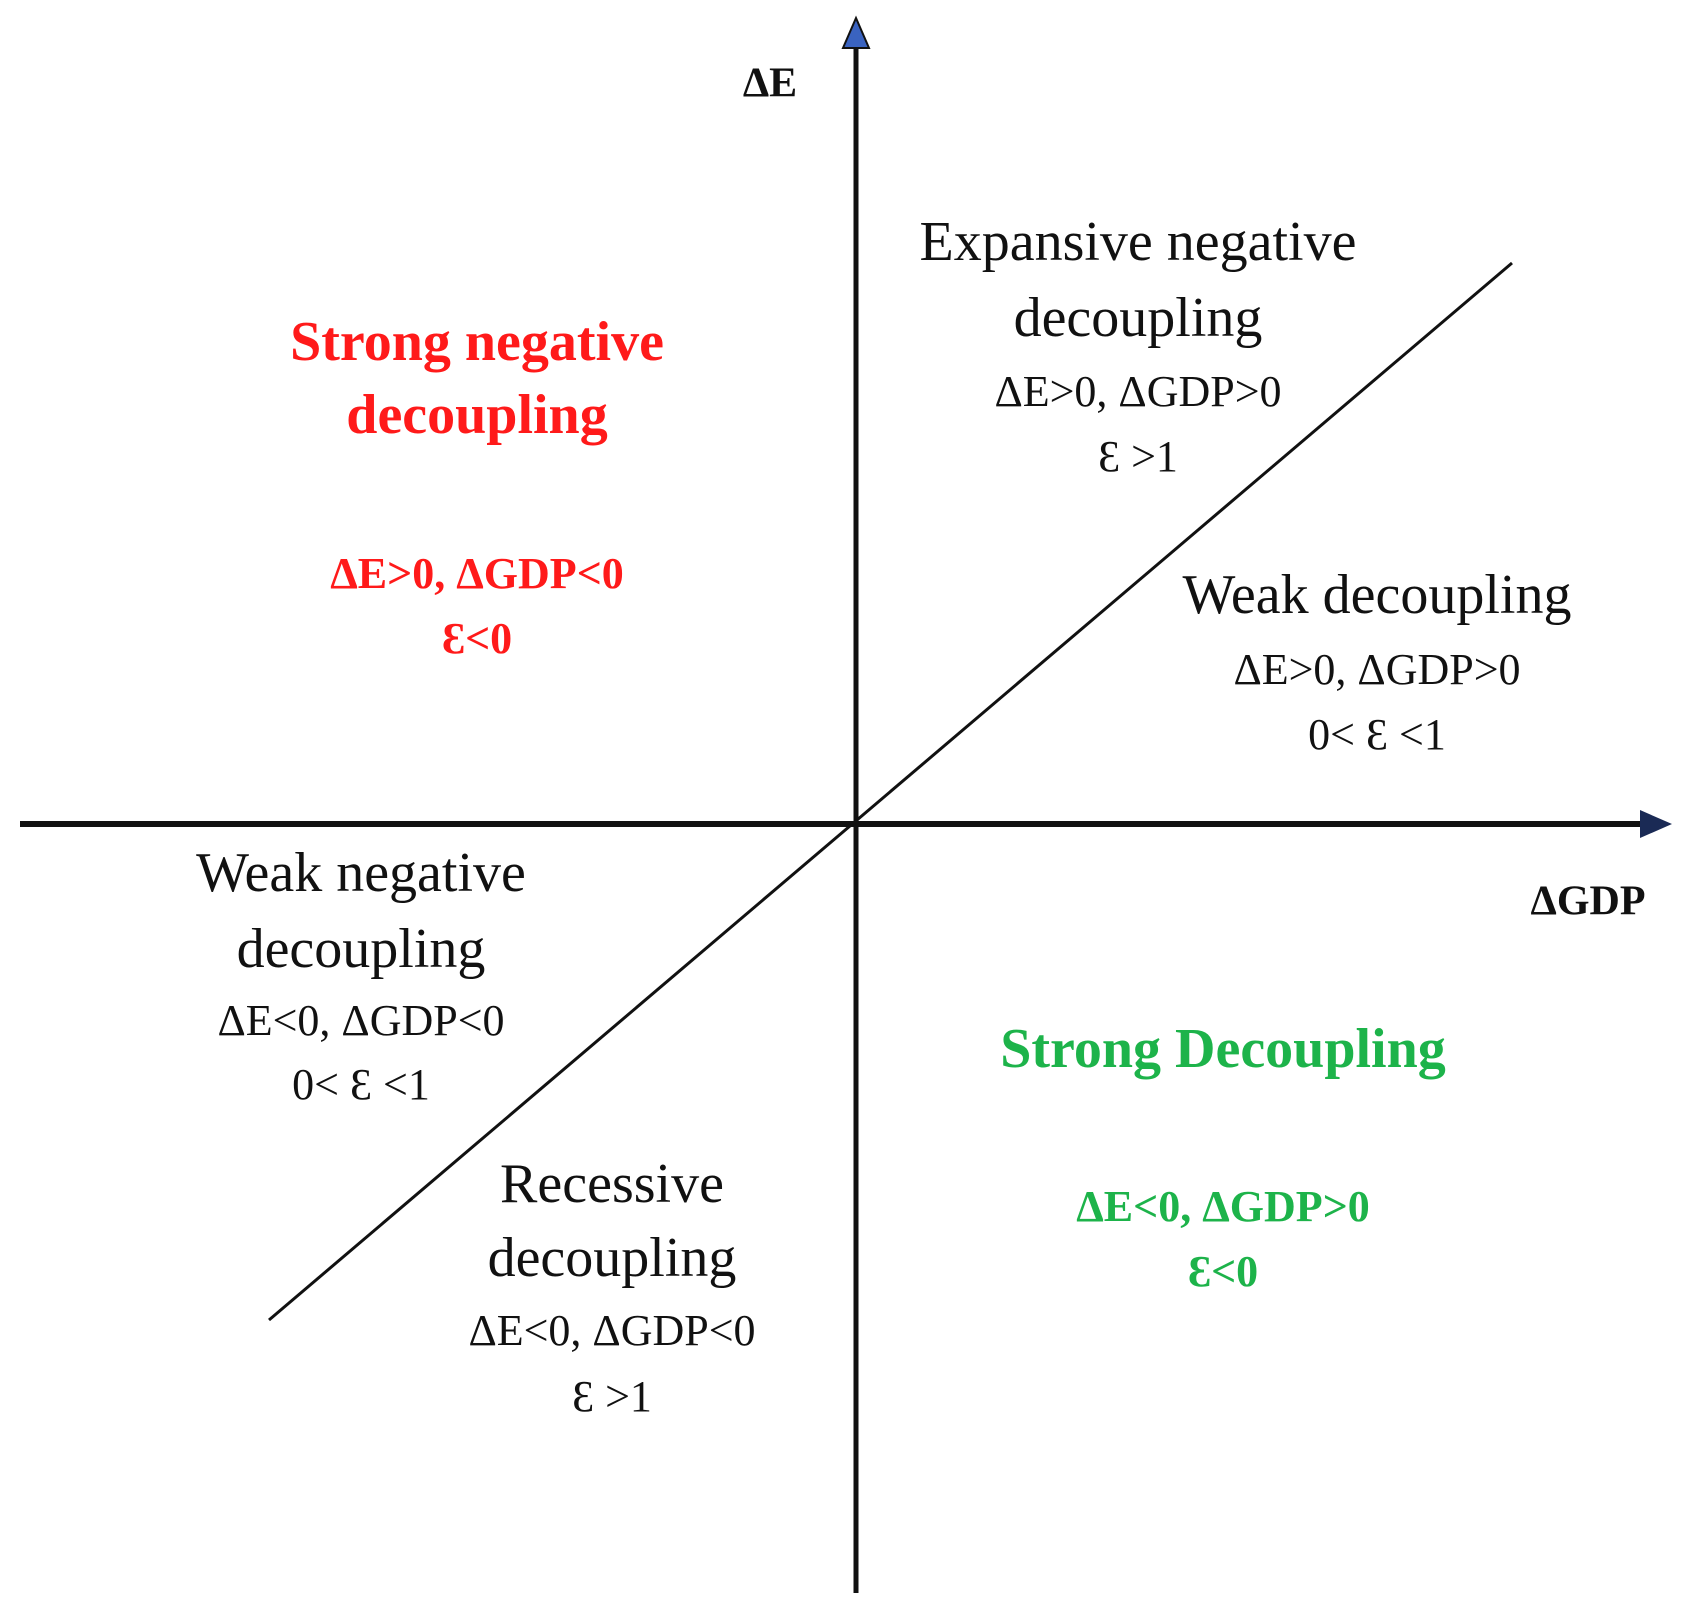 This screenshot has height=1604, width=1691. What do you see at coordinates (856, 32) in the screenshot?
I see `y-arrow` at bounding box center [856, 32].